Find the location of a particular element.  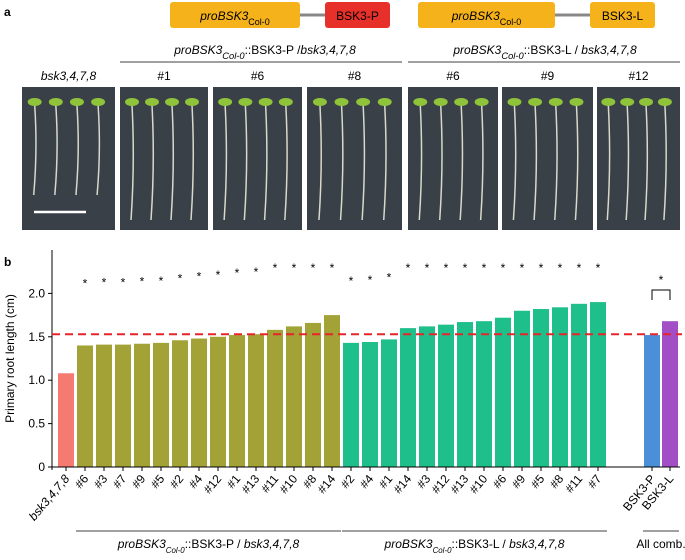

gene-box is located at coordinates (357, 15).